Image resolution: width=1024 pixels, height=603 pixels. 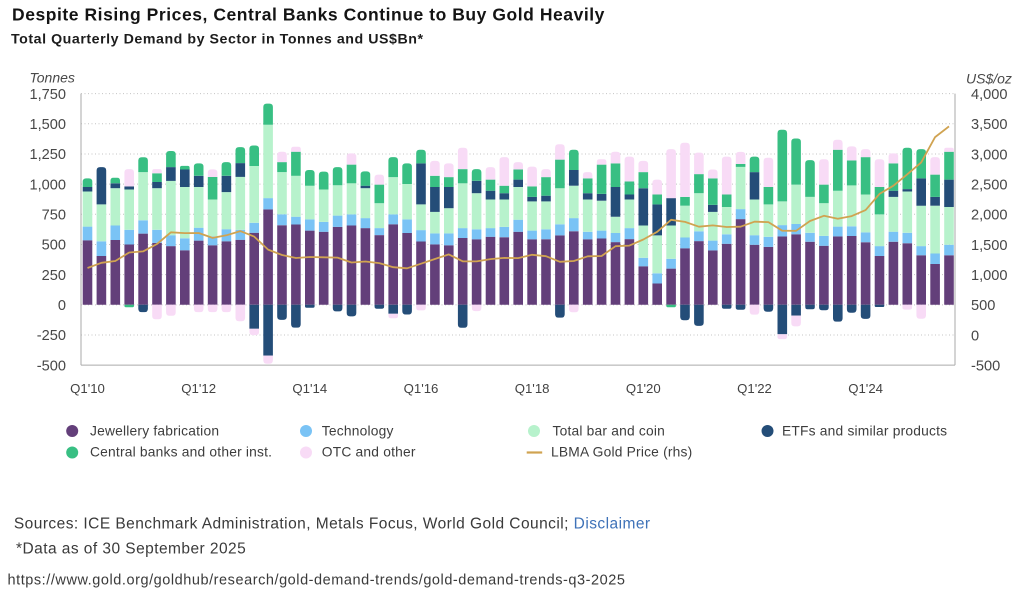 What do you see at coordinates (369, 452) in the screenshot?
I see `svg-text: OTC and other` at bounding box center [369, 452].